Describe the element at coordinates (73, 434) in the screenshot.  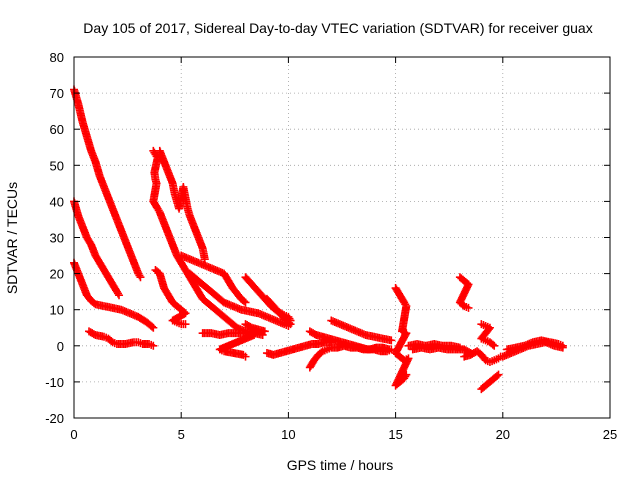
I see `x-tick-label: 0` at that location.